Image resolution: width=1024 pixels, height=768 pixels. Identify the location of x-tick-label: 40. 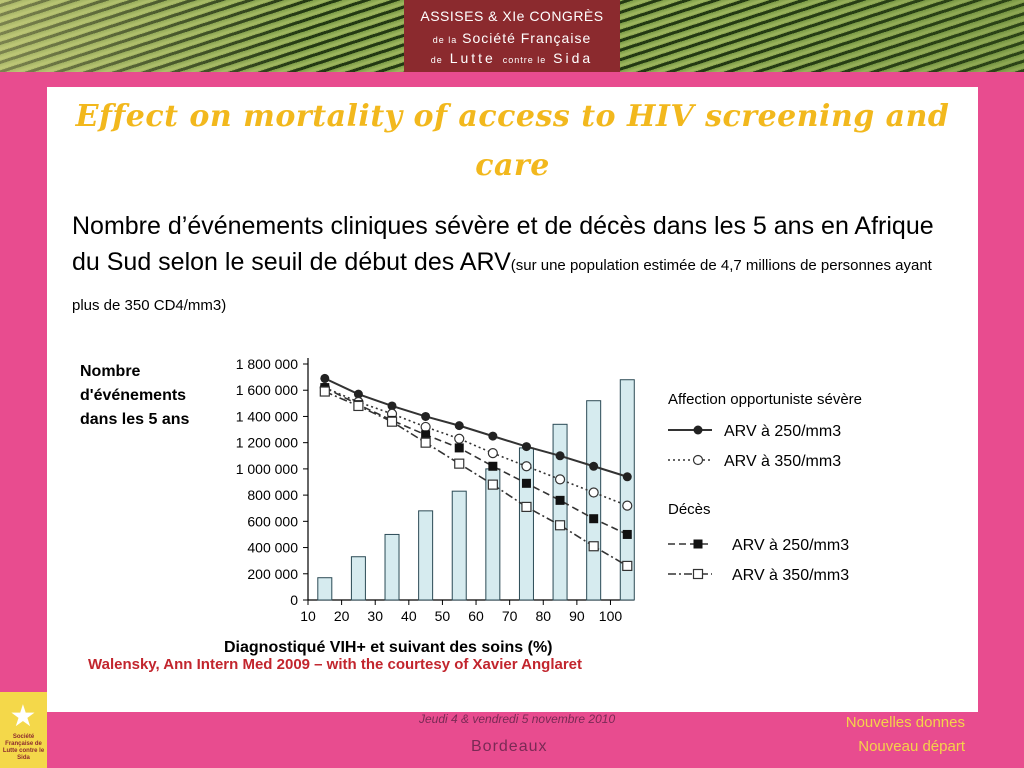
(409, 616).